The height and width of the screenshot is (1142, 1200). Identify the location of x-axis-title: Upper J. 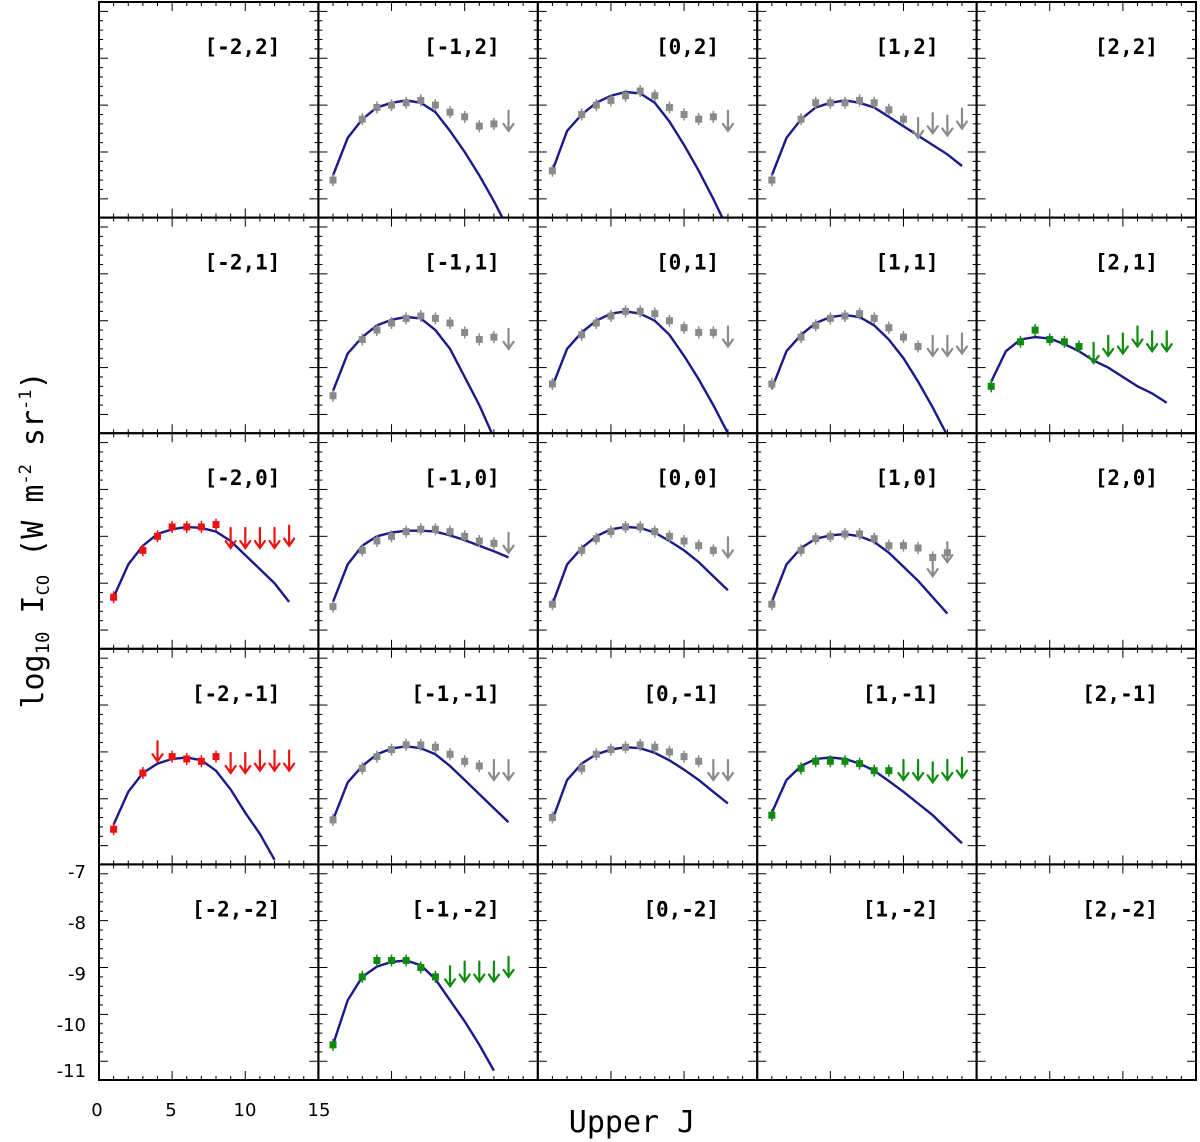
(632, 1122).